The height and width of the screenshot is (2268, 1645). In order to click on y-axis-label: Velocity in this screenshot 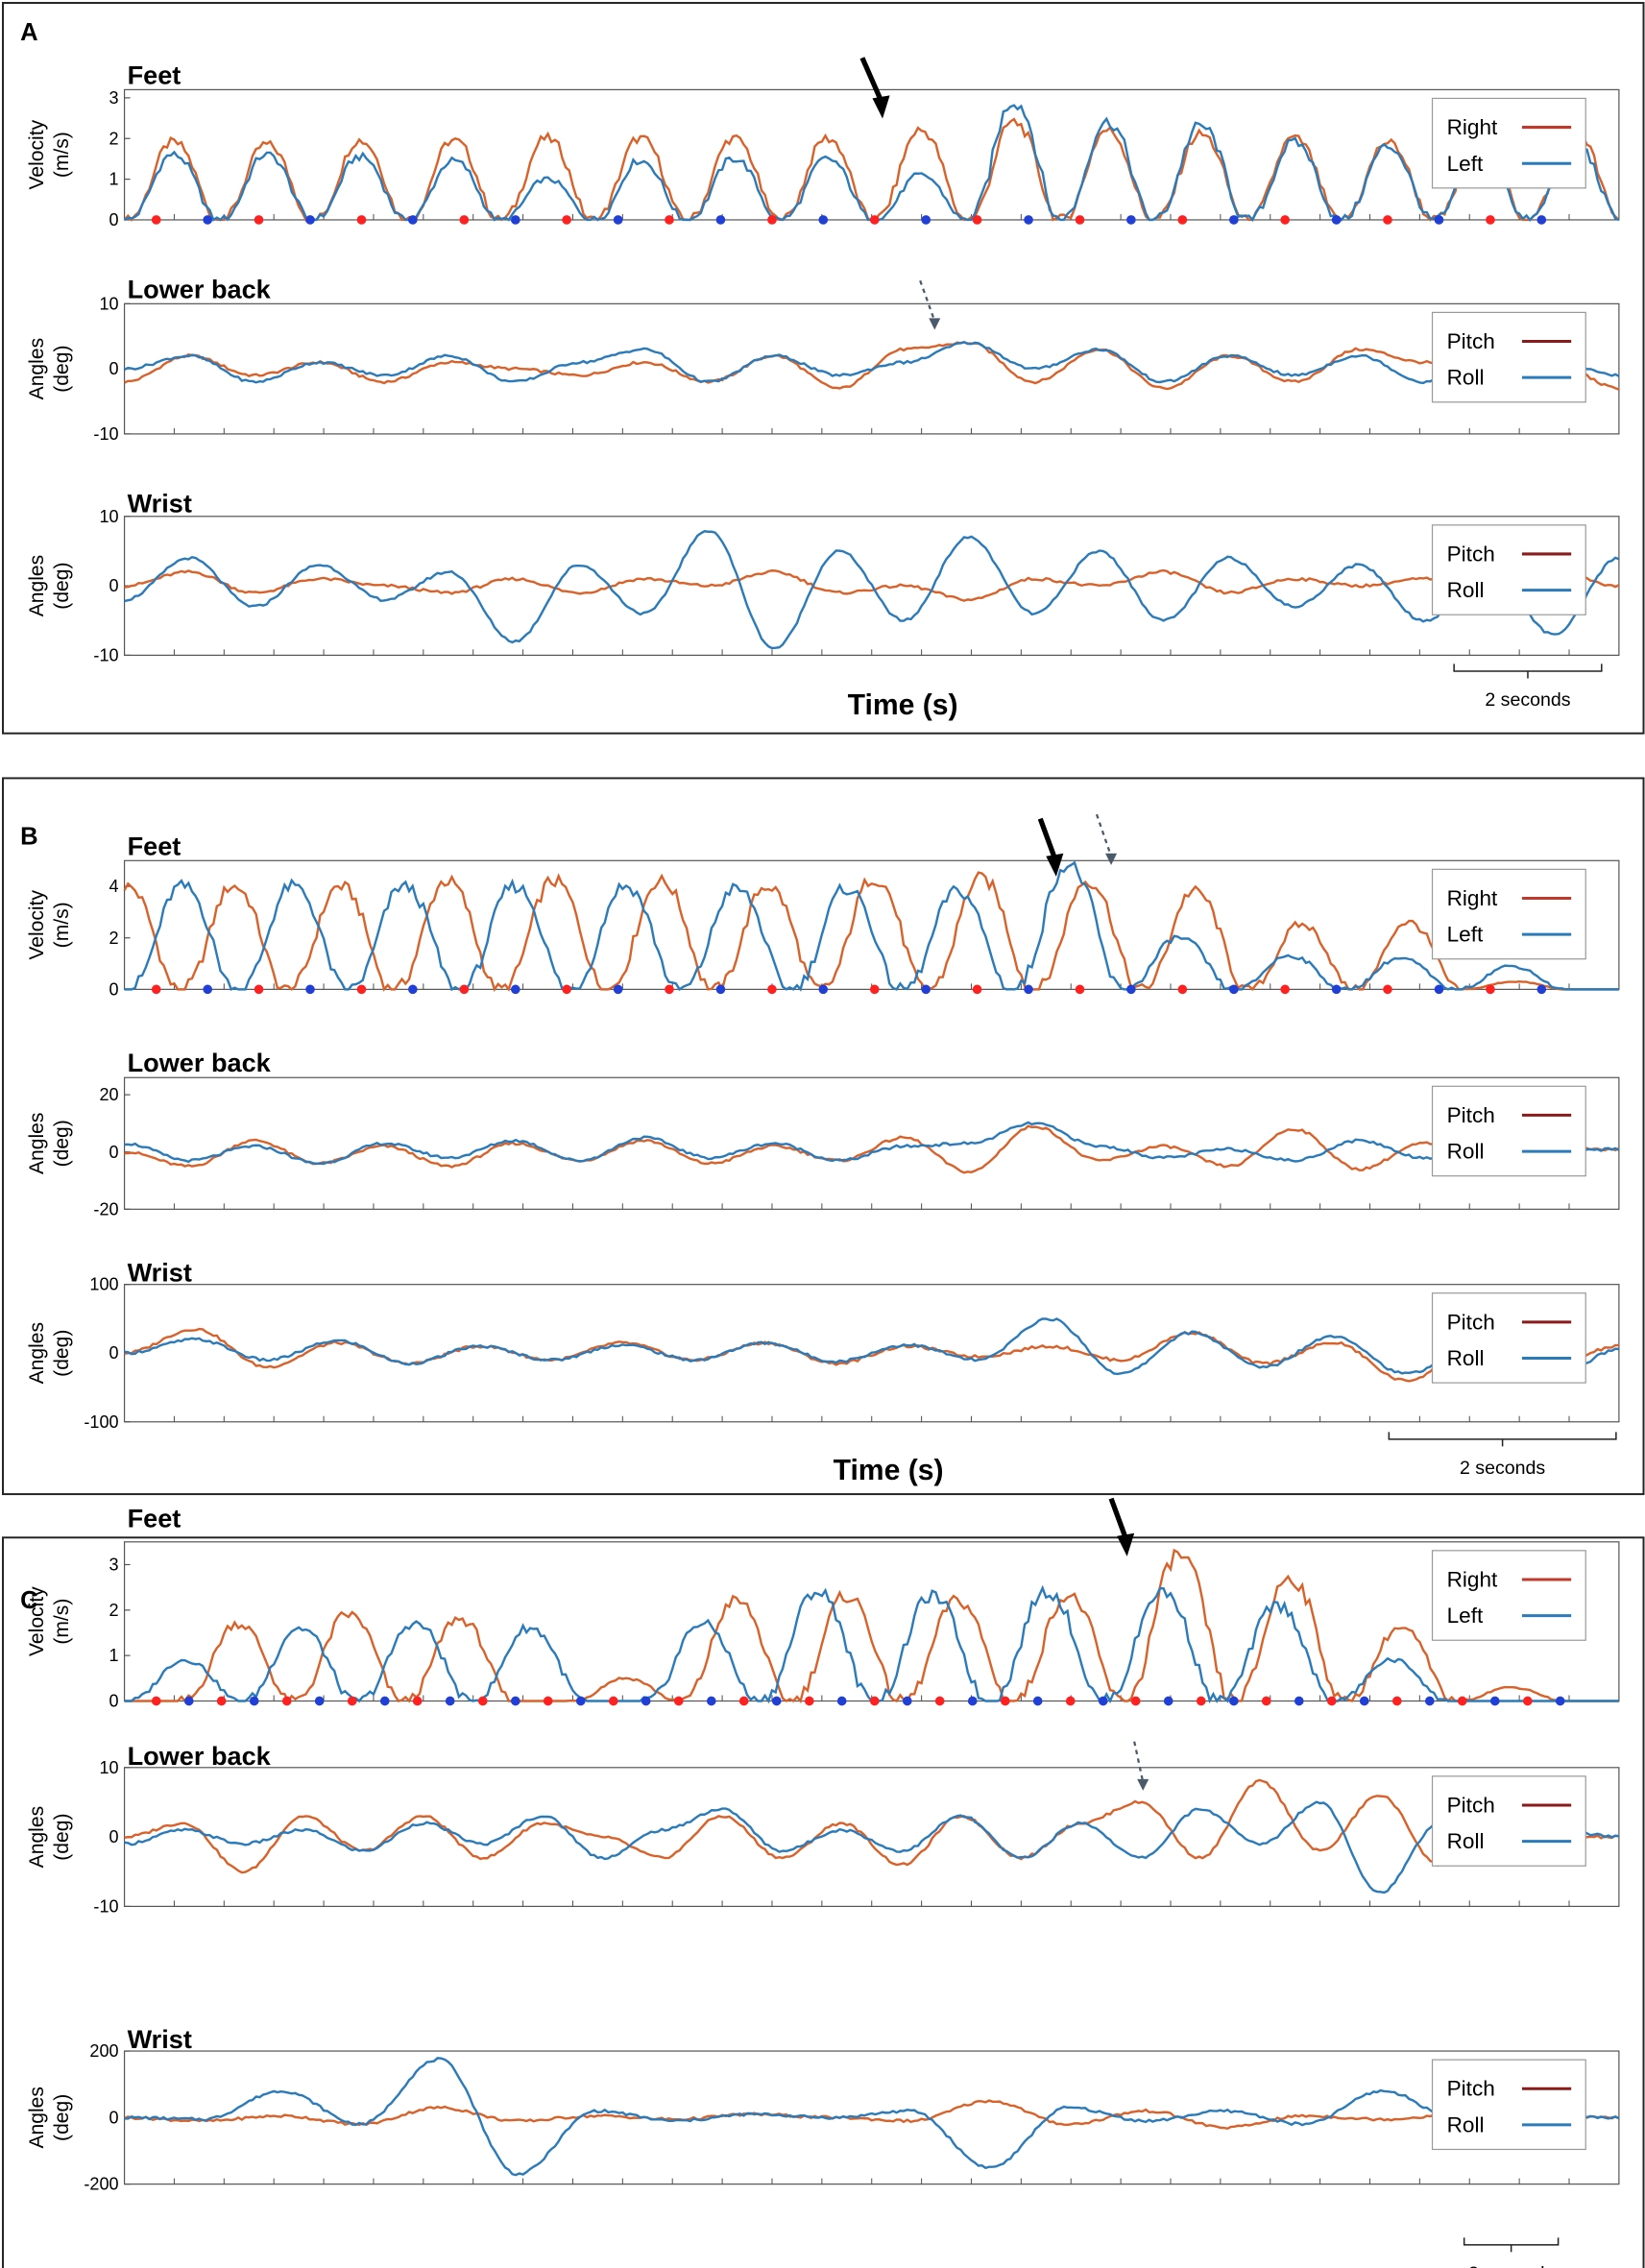, I will do `click(37, 154)`.